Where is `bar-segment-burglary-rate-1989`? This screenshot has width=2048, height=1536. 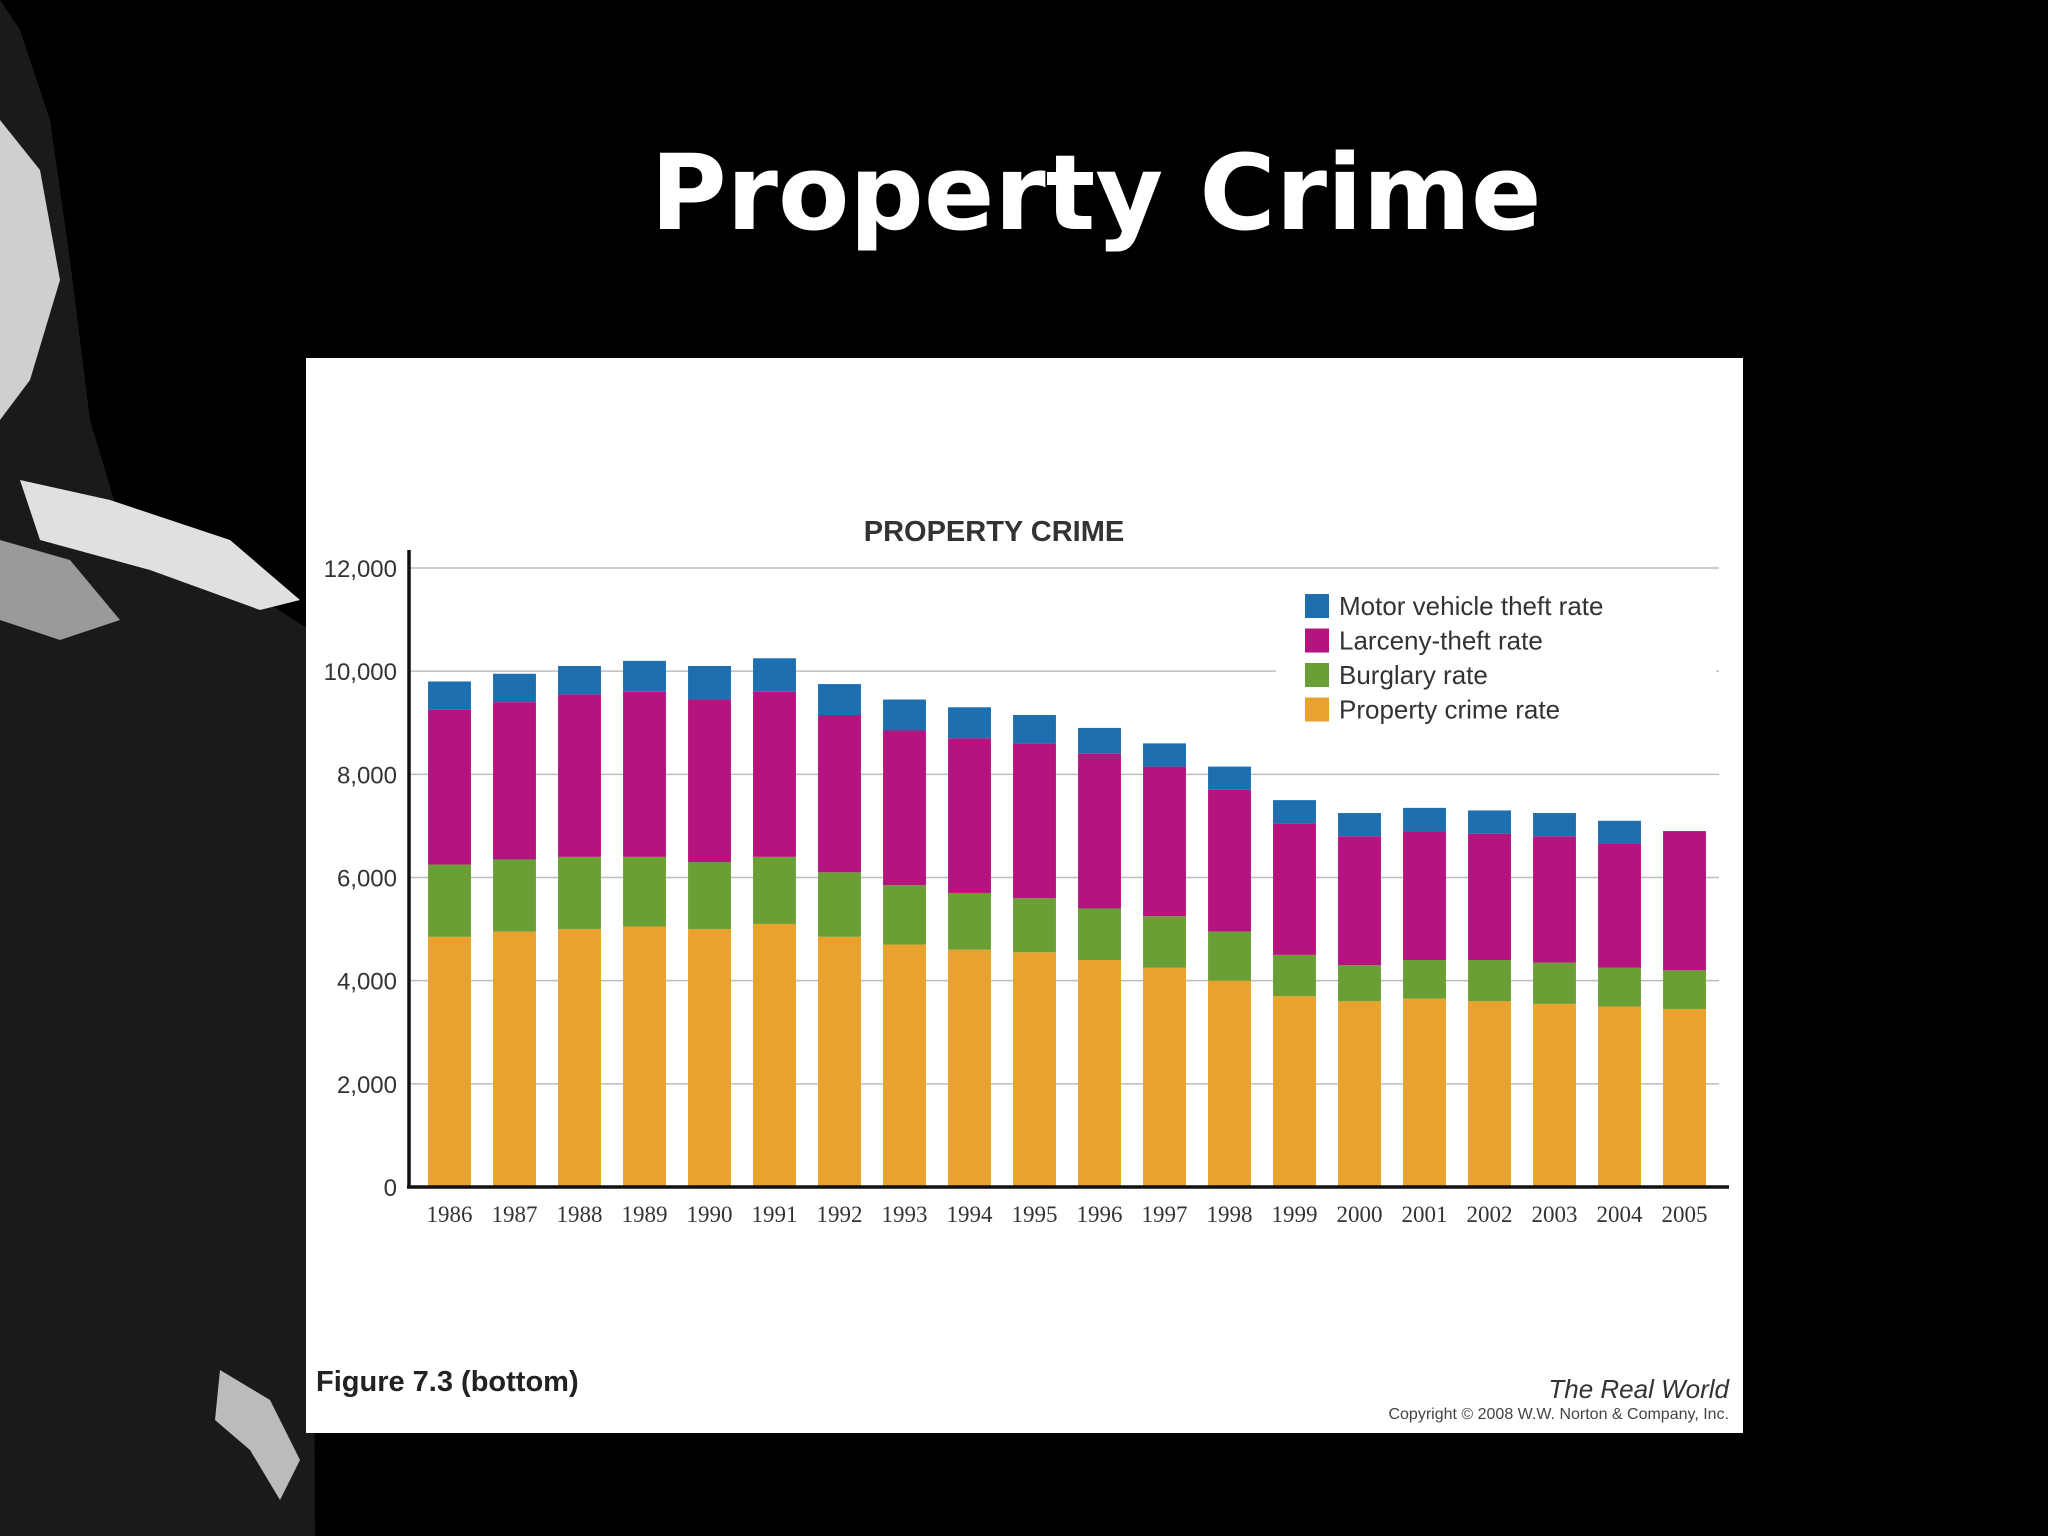
bar-segment-burglary-rate-1989 is located at coordinates (644, 891).